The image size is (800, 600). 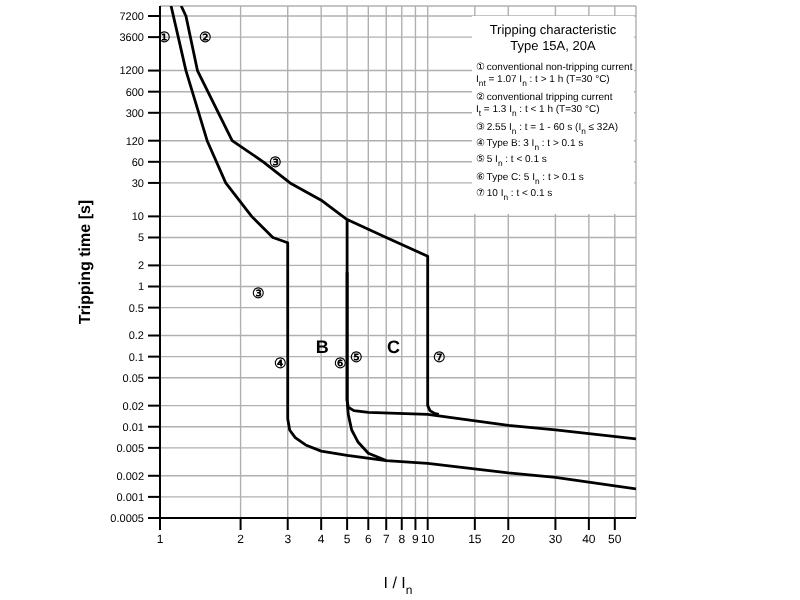 What do you see at coordinates (322, 346) in the screenshot?
I see `annotation: B` at bounding box center [322, 346].